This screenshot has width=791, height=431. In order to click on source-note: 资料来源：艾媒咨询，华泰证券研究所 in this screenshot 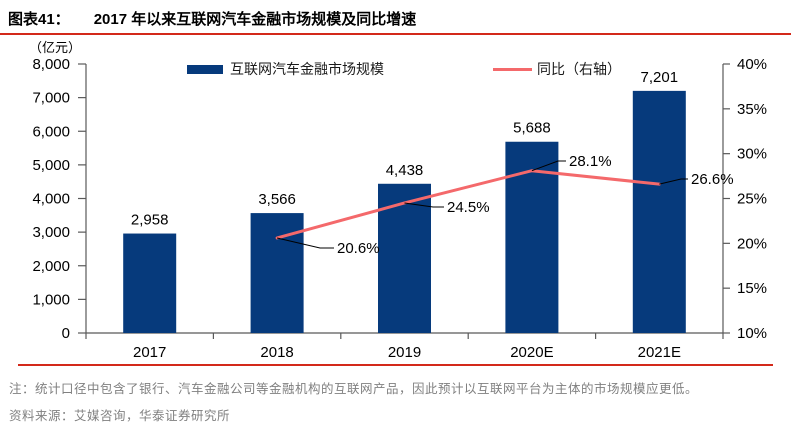, I will do `click(120, 416)`.